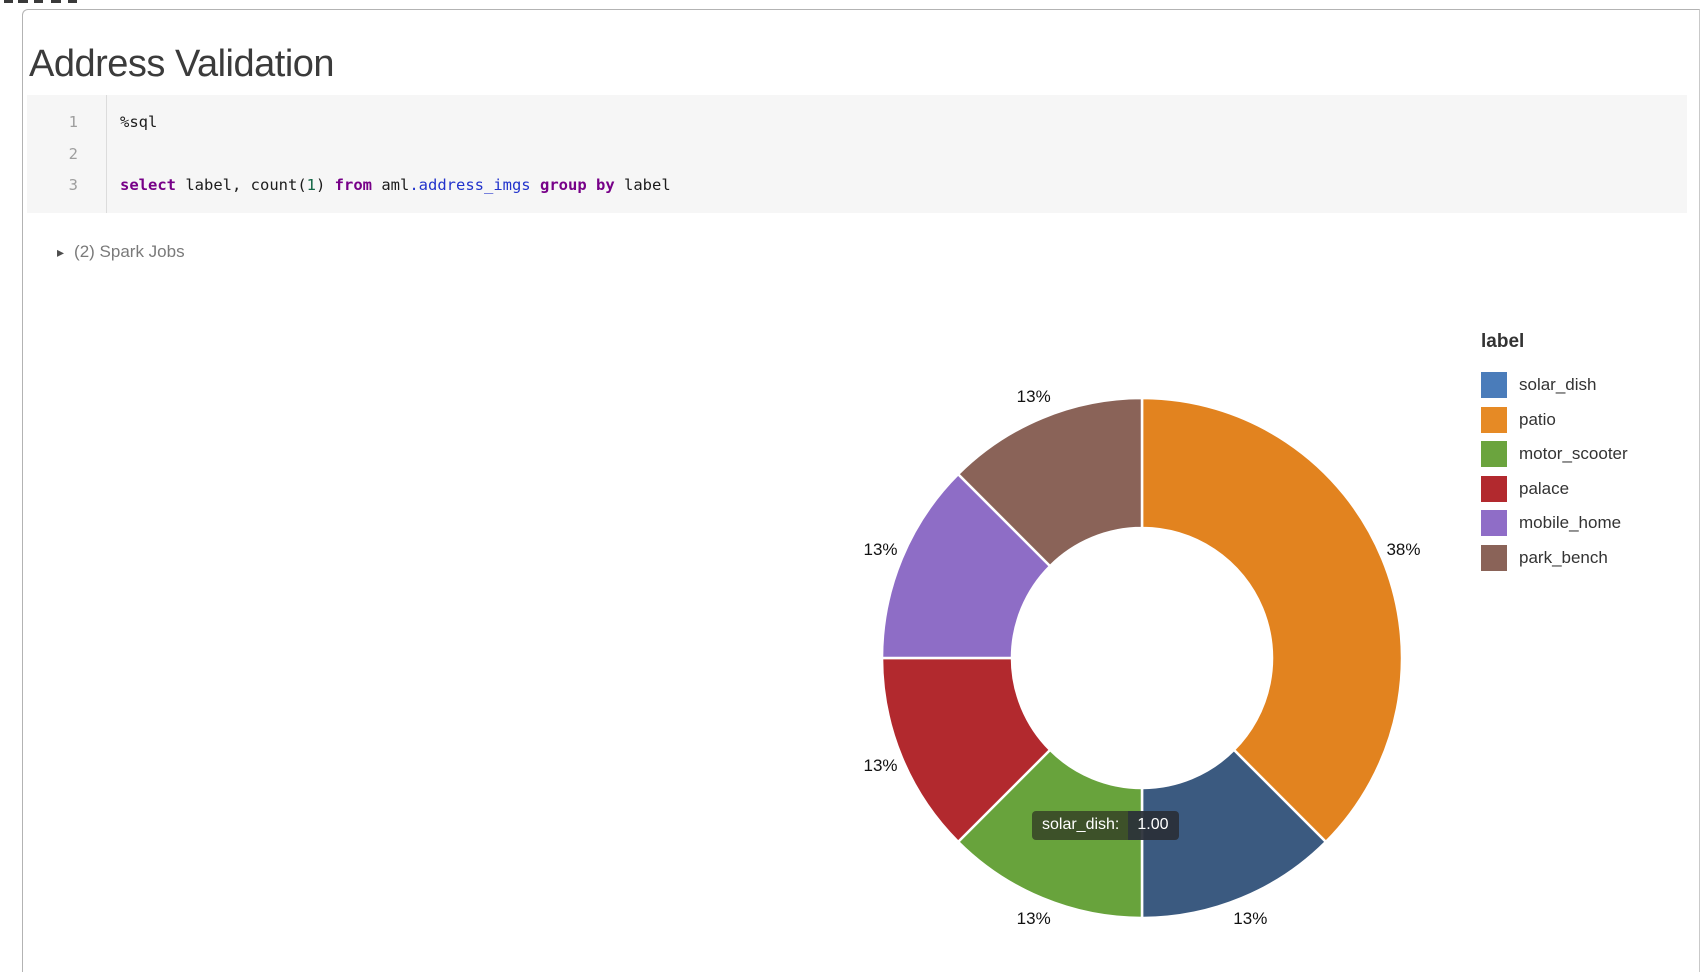 The height and width of the screenshot is (972, 1702). What do you see at coordinates (391, 185) in the screenshot?
I see `code-token-plain: aml` at bounding box center [391, 185].